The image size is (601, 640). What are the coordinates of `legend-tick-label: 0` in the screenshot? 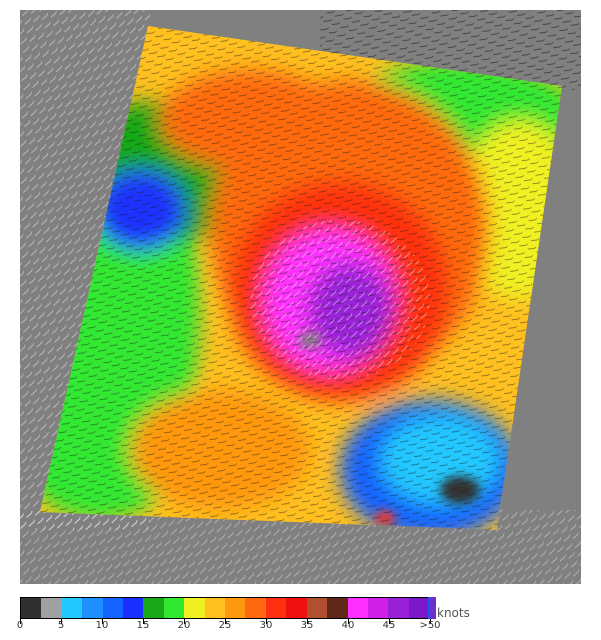 It's located at (20, 625).